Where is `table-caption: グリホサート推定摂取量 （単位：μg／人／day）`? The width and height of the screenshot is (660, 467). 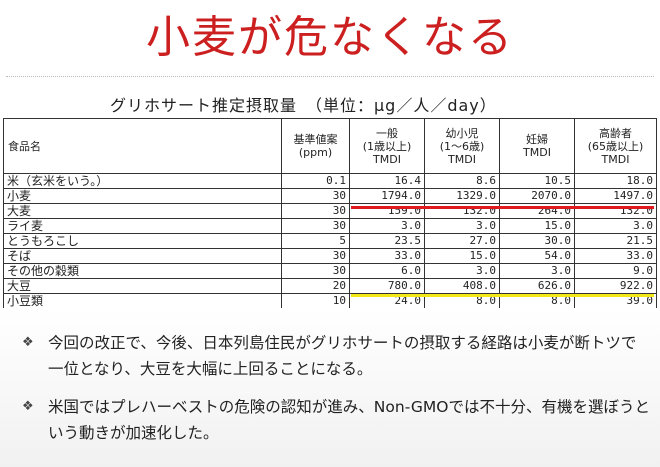 table-caption: グリホサート推定摂取量 （単位：μg／人／day） is located at coordinates (303, 105).